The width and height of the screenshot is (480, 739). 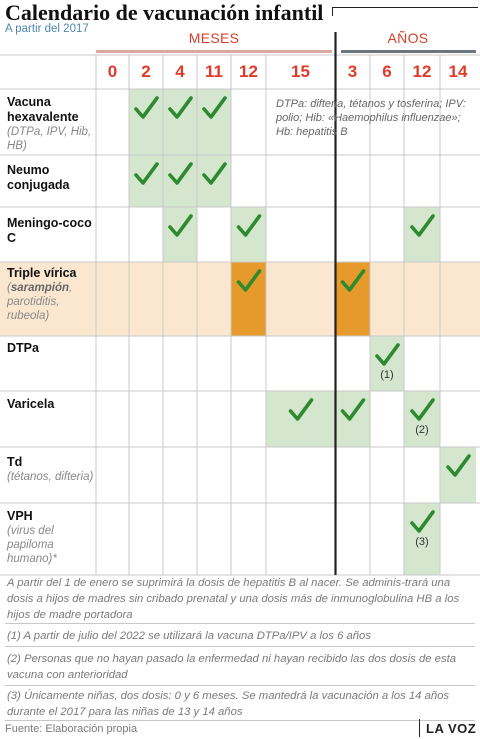 What do you see at coordinates (408, 51) in the screenshot?
I see `group-bar-anos` at bounding box center [408, 51].